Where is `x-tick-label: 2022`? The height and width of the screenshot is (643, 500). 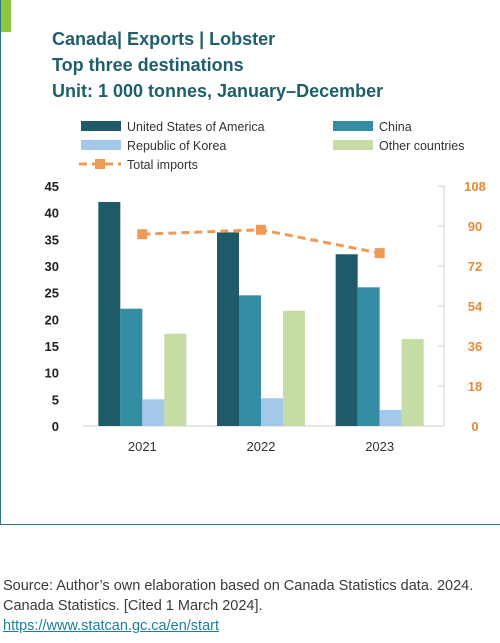 x-tick-label: 2022 is located at coordinates (261, 446).